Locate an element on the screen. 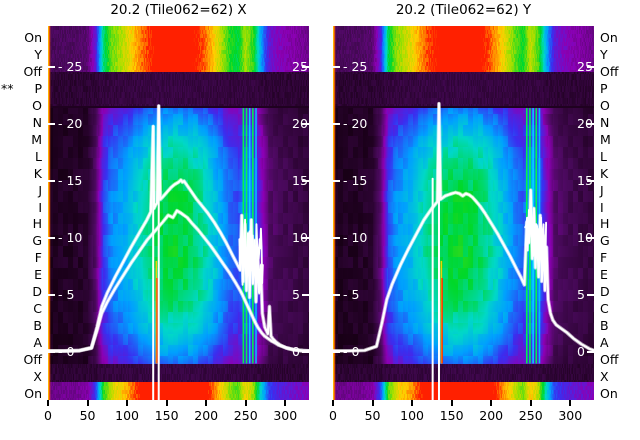 This screenshot has height=440, width=640. category-label-left-19: Off is located at coordinates (32, 360).